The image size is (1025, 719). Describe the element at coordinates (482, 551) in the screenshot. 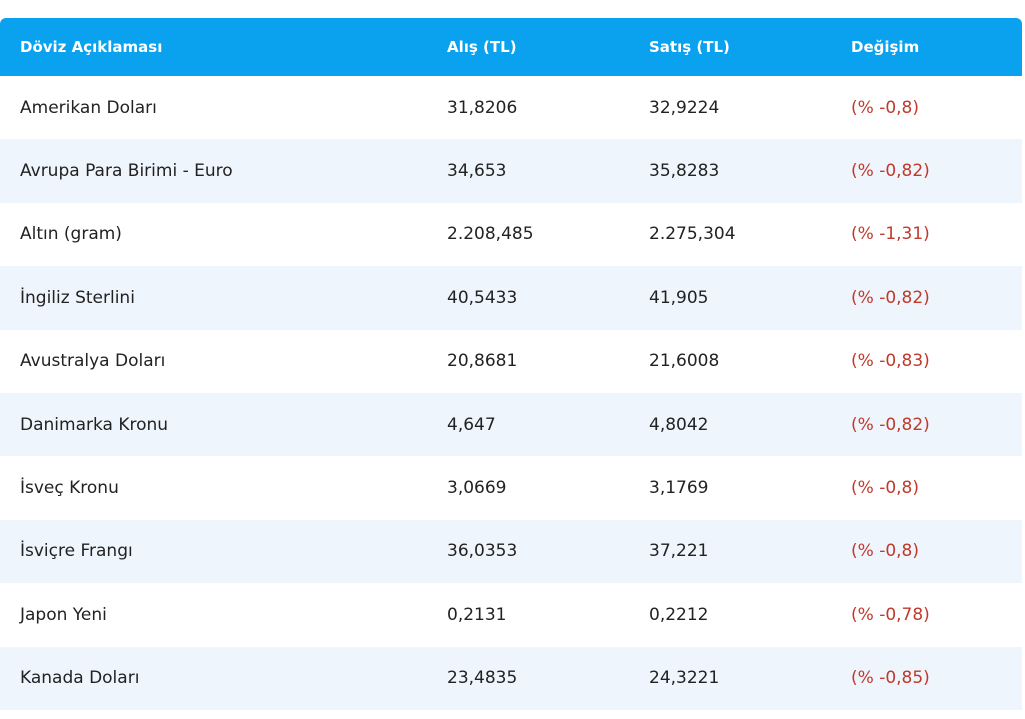

I see `buy-value: 36,0353` at that location.